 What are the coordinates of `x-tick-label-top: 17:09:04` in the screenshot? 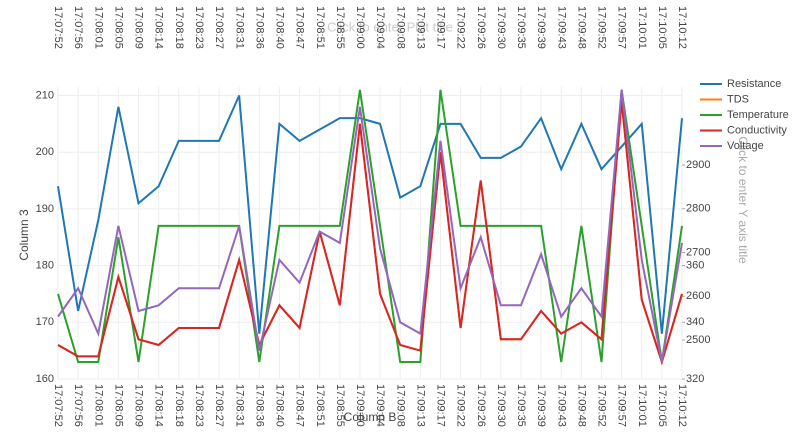 It's located at (380, 27).